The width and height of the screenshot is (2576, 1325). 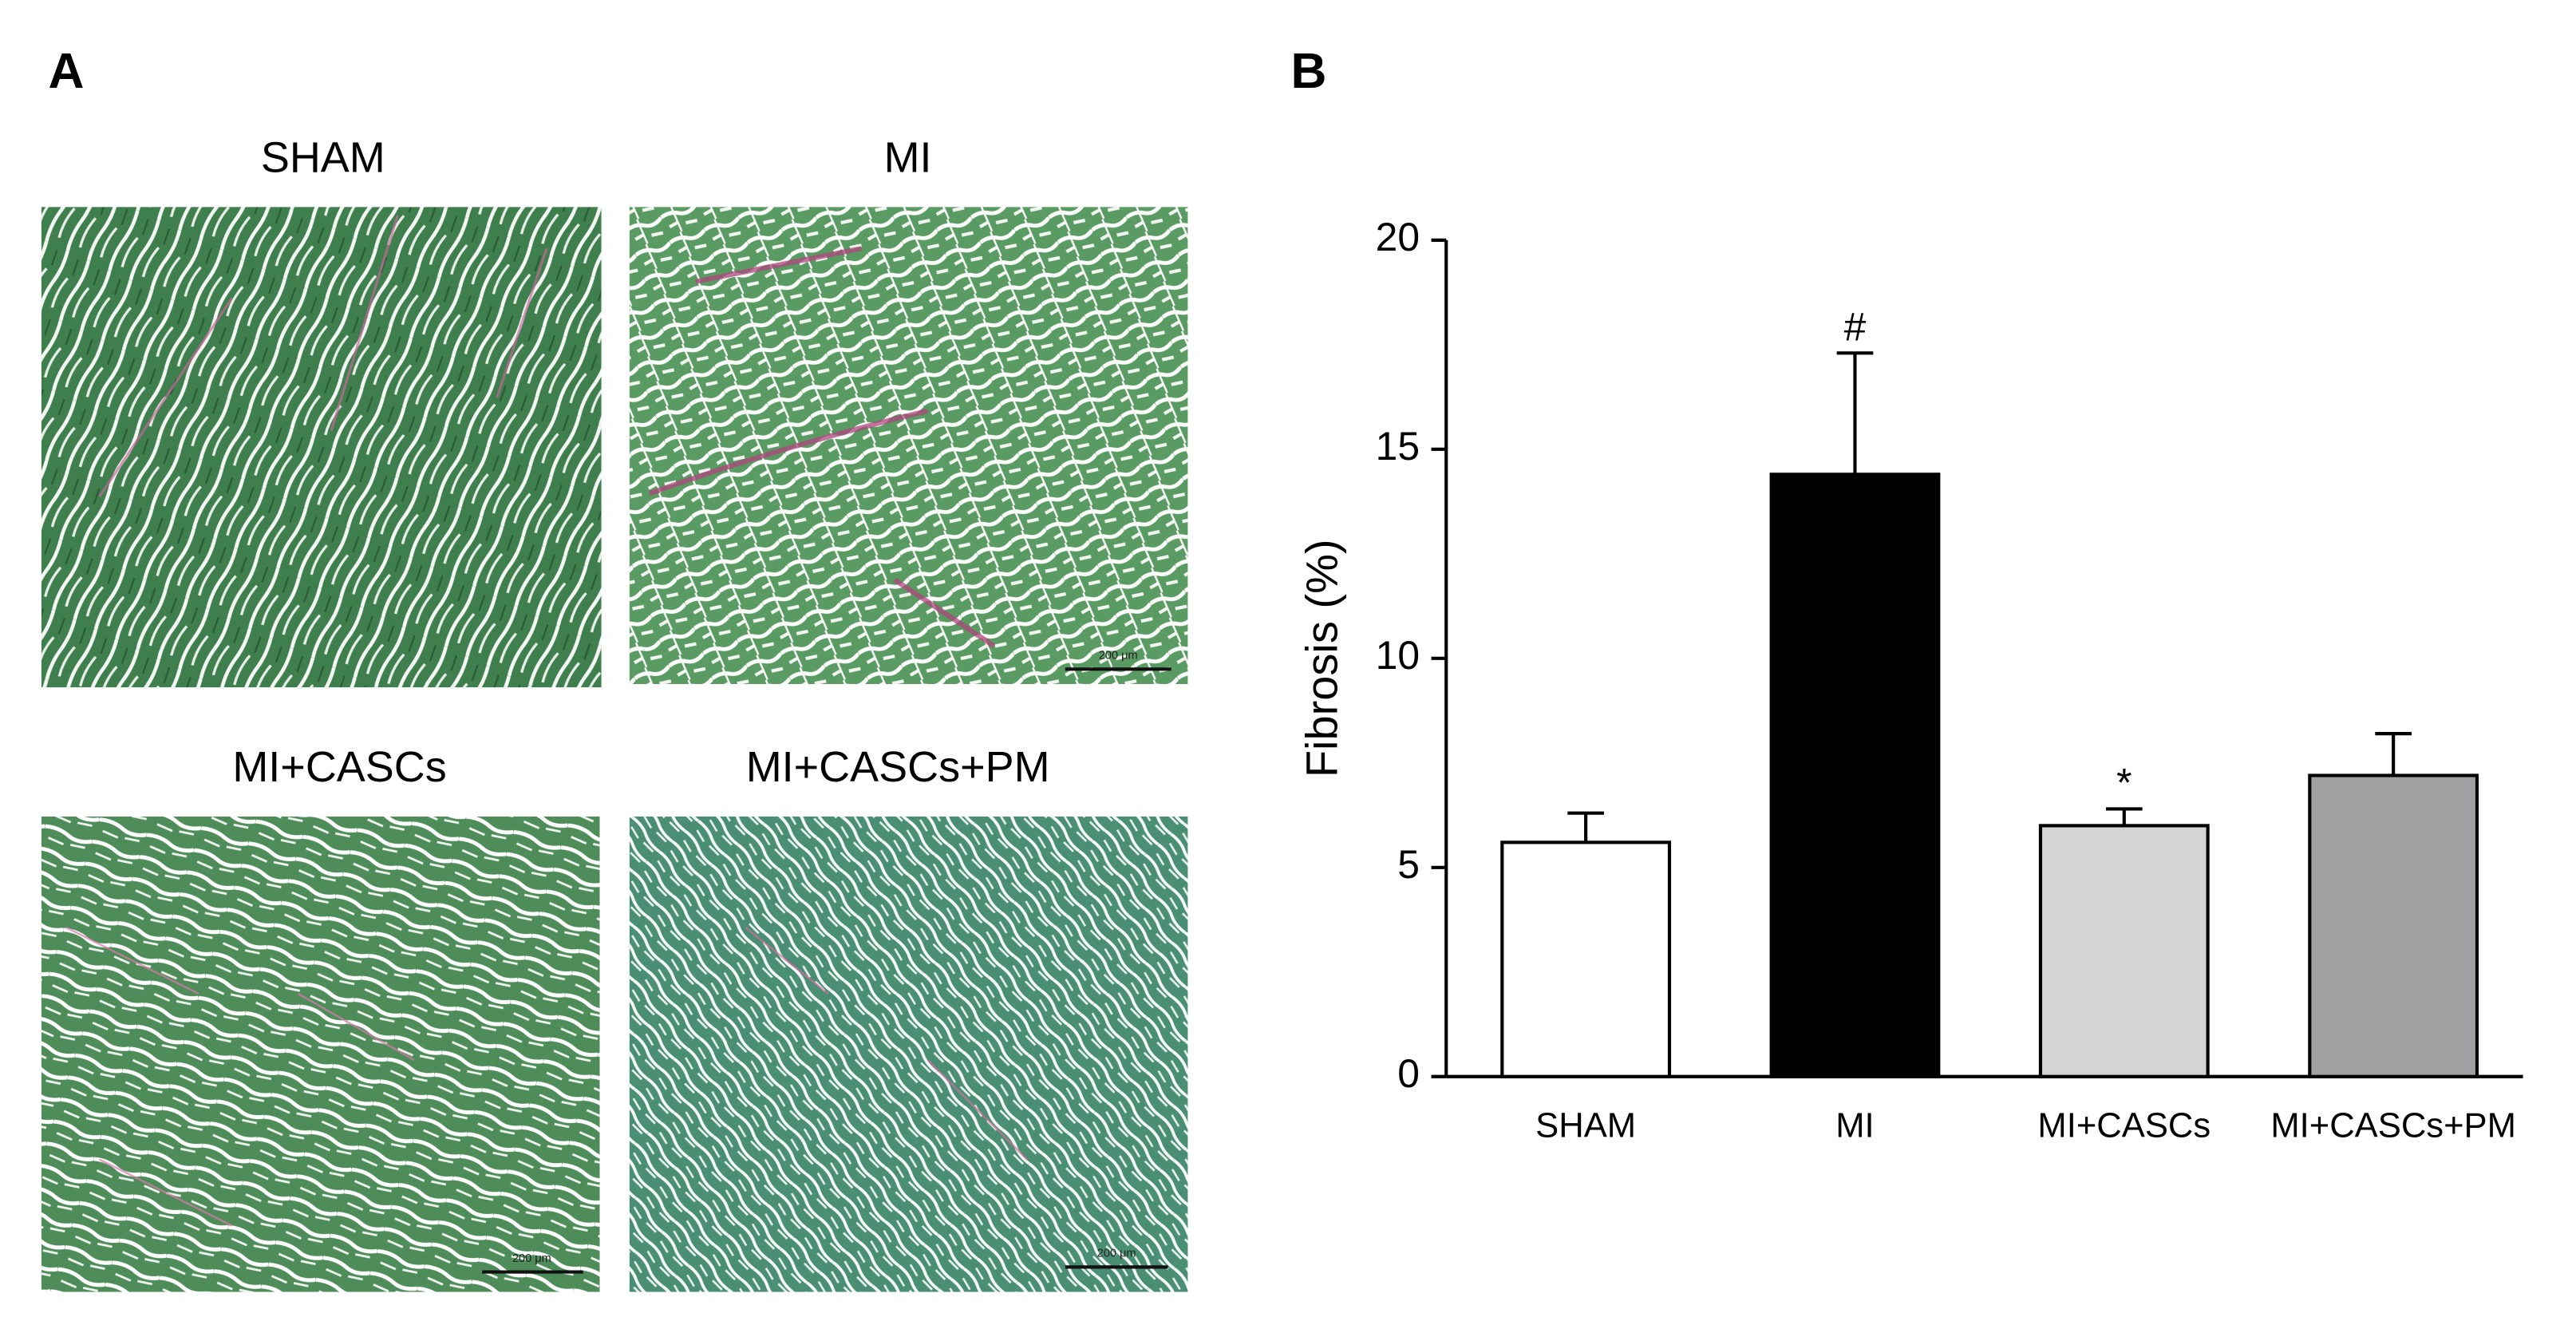 I want to click on x-tick-label: MI, so click(x=1854, y=1126).